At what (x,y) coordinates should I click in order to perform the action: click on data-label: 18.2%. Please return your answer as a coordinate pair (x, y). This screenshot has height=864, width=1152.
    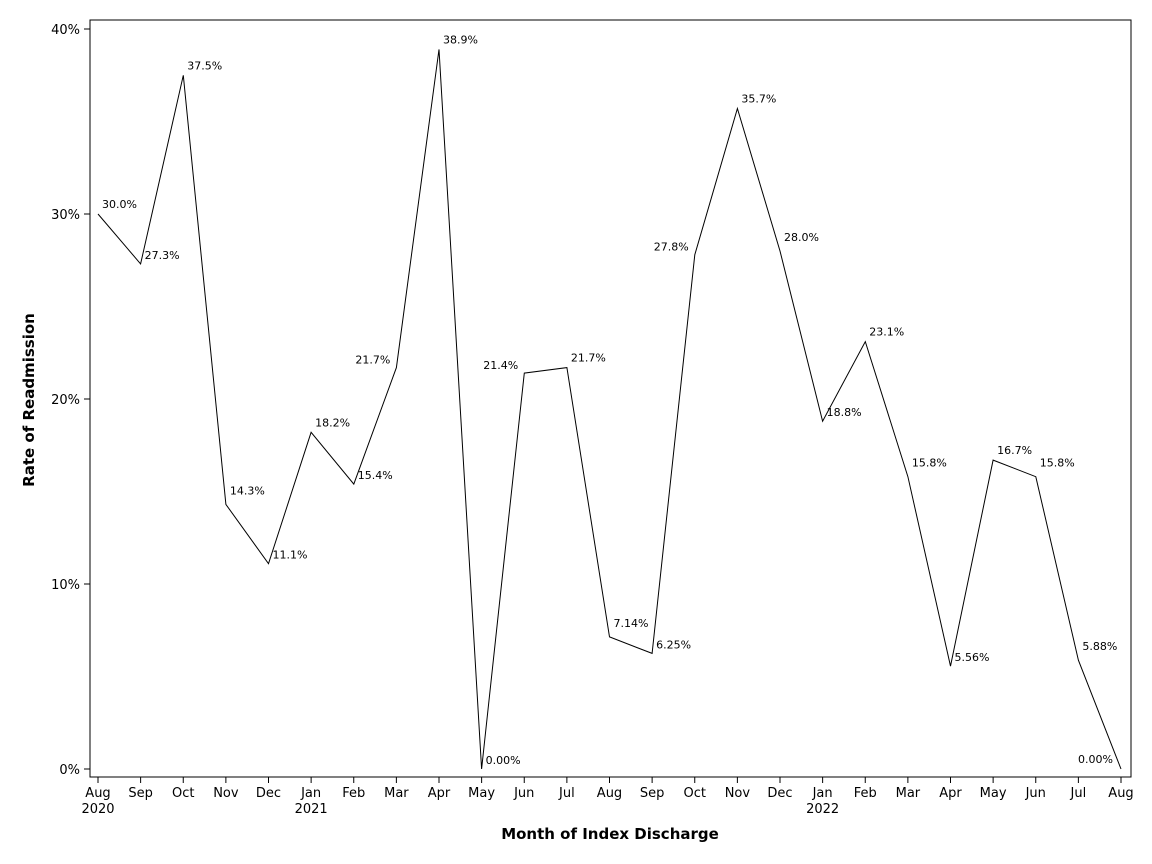
    Looking at the image, I should click on (332, 422).